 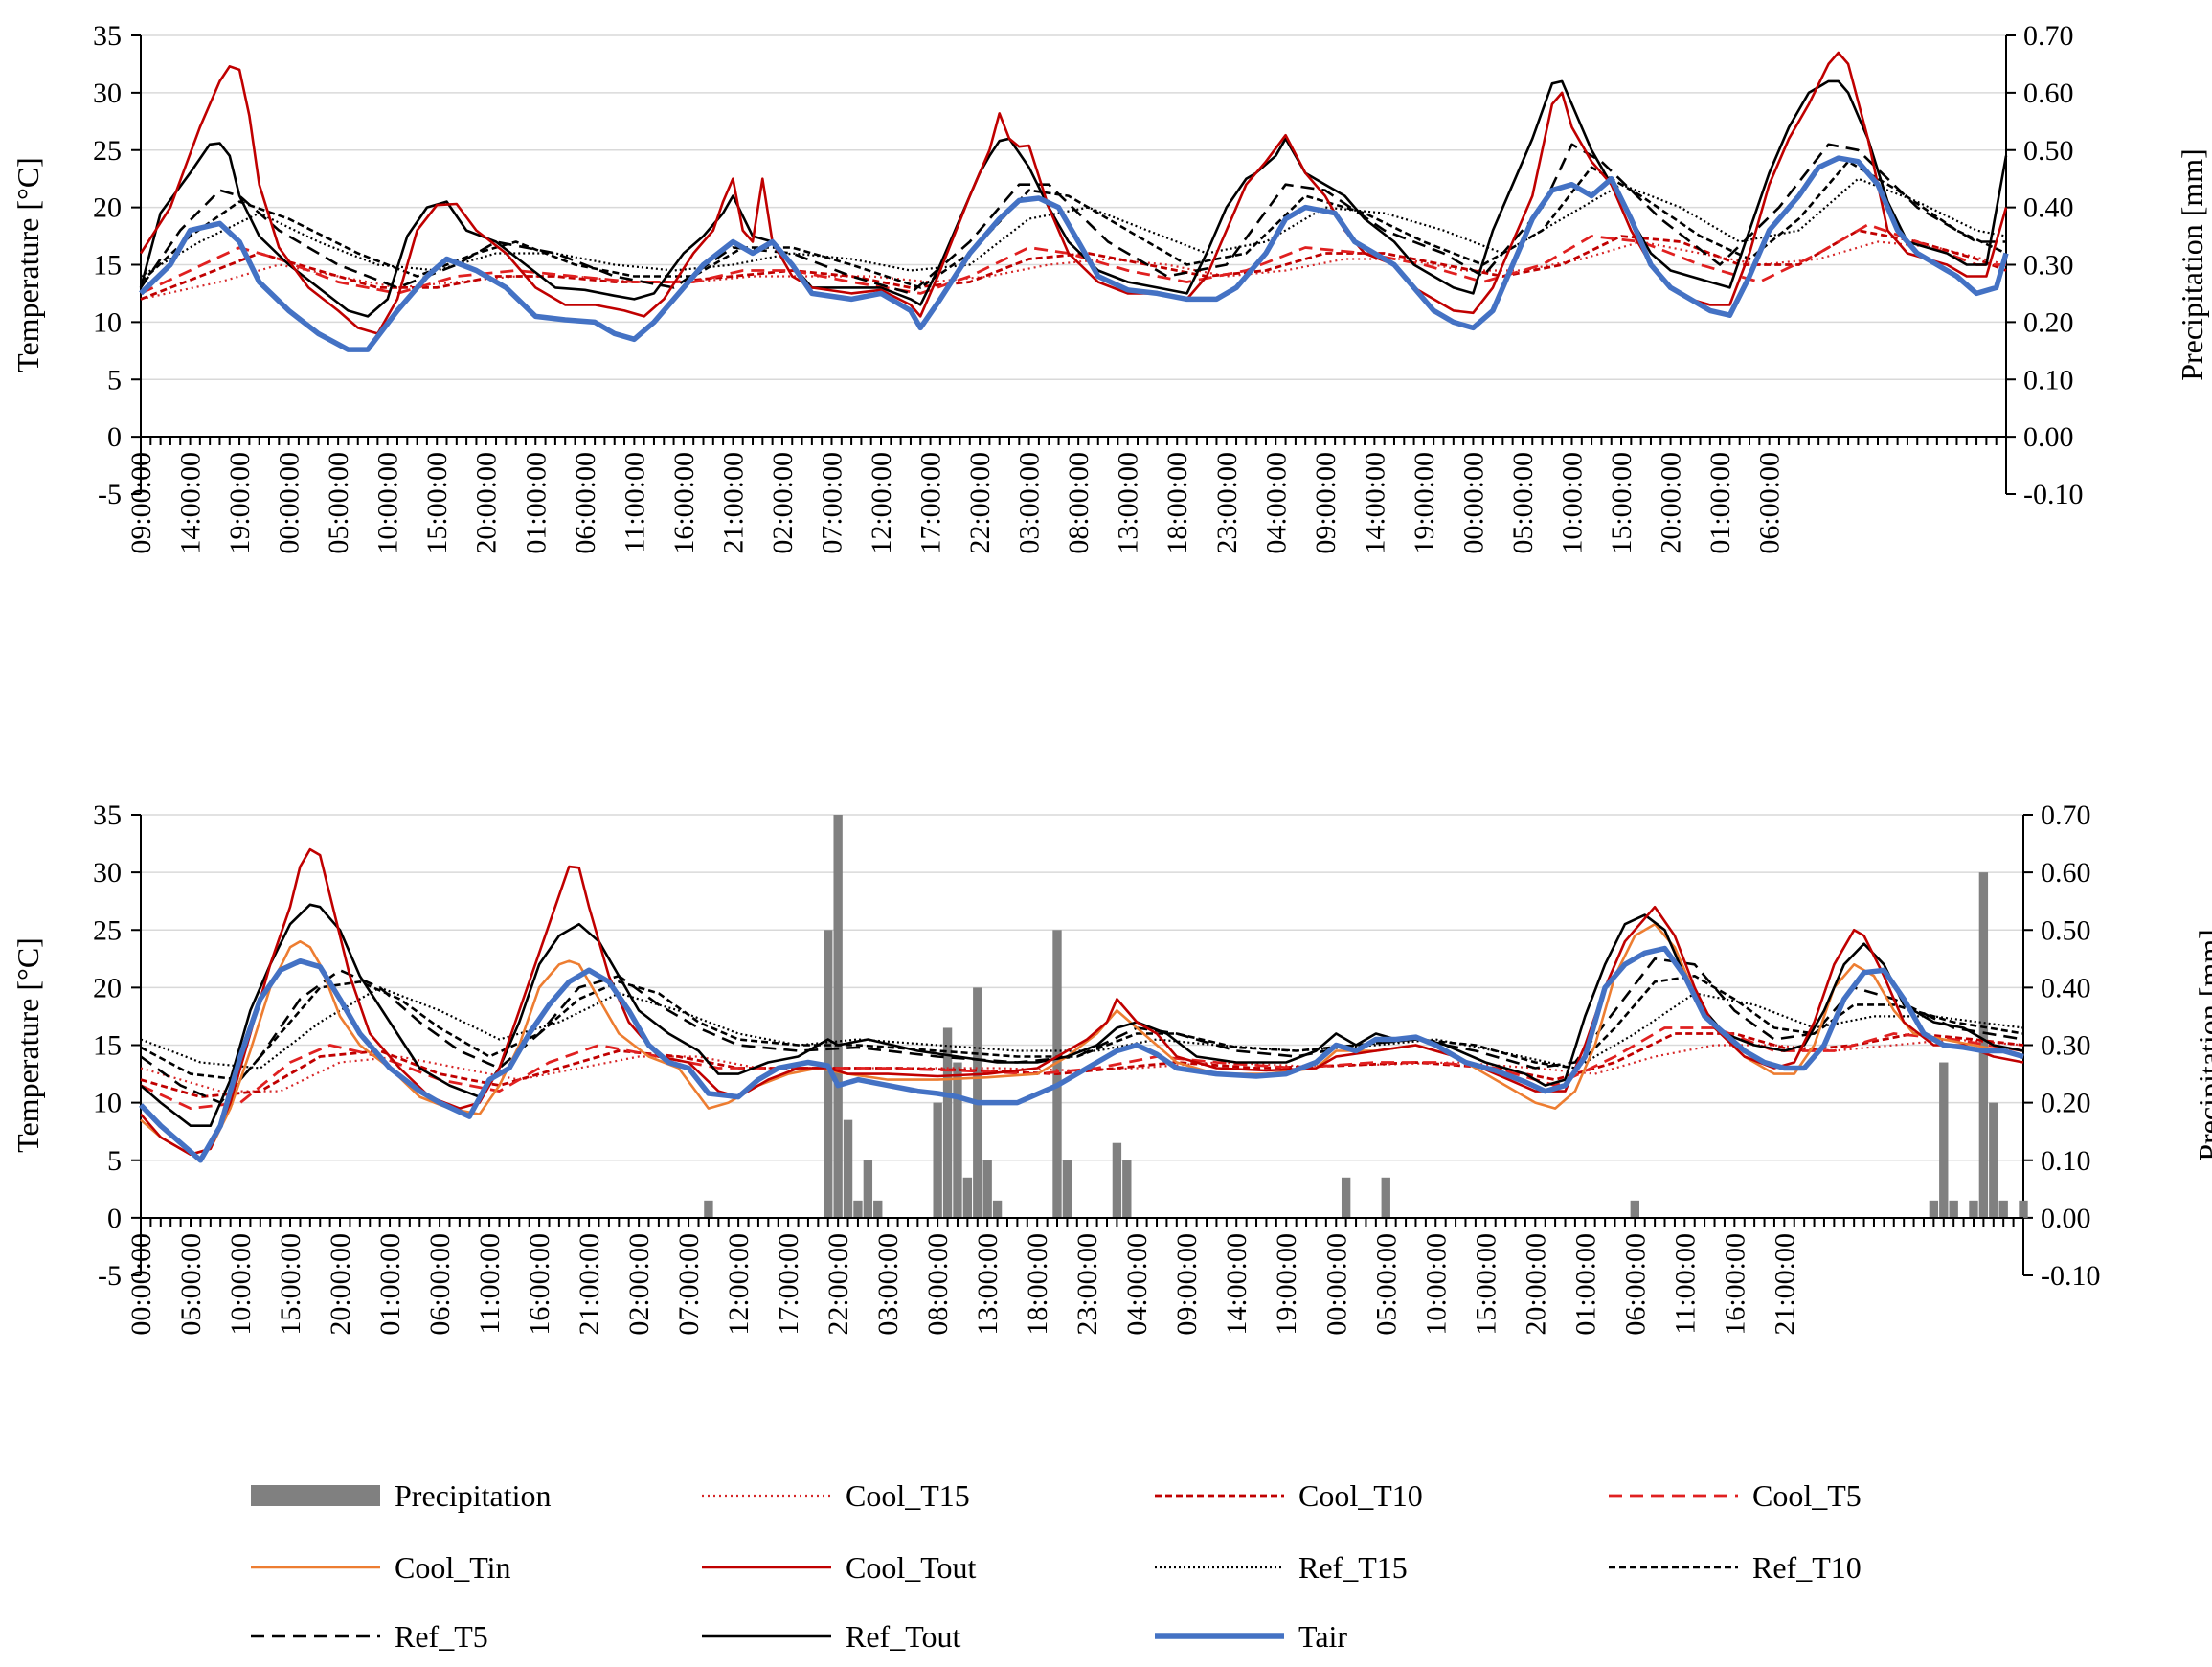 I want to click on top-x-tick-label: 12:00:00, so click(x=881, y=503).